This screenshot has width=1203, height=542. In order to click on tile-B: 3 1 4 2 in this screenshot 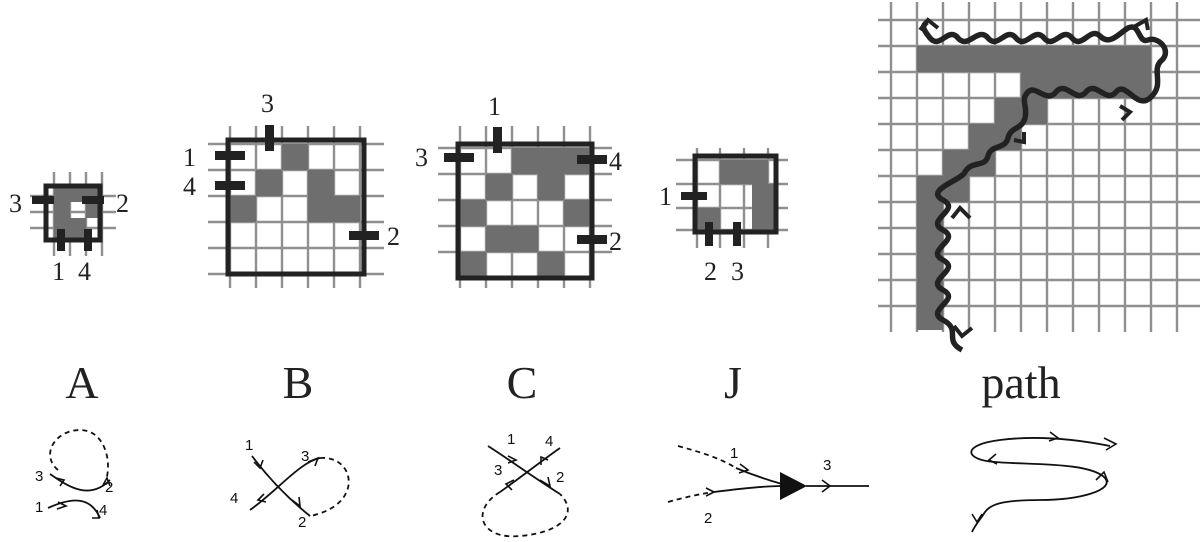, I will do `click(291, 188)`.